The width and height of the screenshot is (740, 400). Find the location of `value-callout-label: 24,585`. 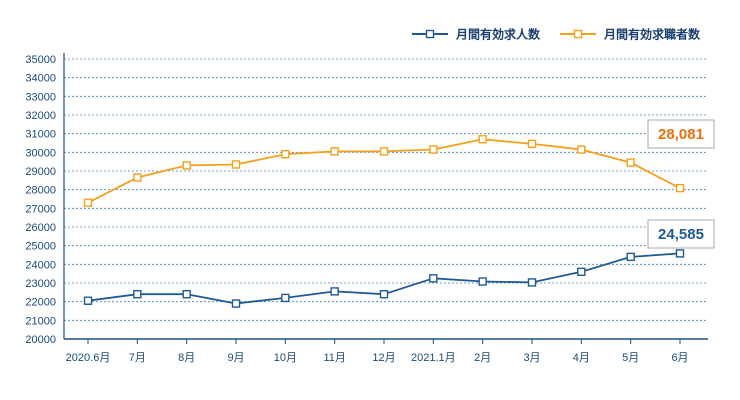

value-callout-label: 24,585 is located at coordinates (681, 234).